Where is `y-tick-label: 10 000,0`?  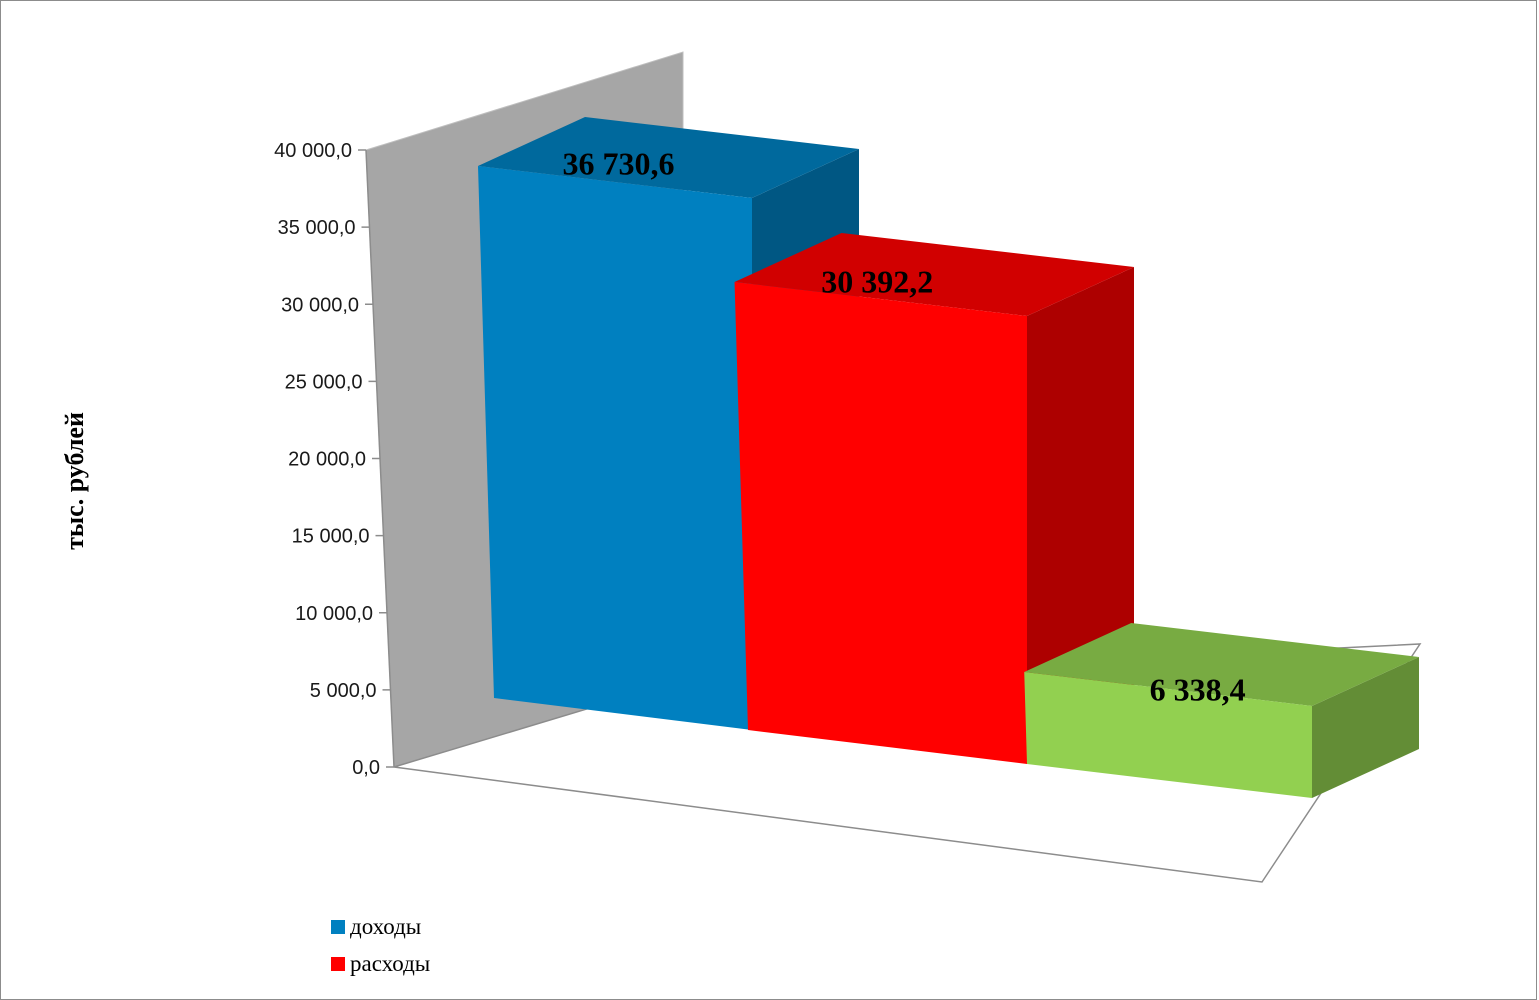 y-tick-label: 10 000,0 is located at coordinates (334, 614).